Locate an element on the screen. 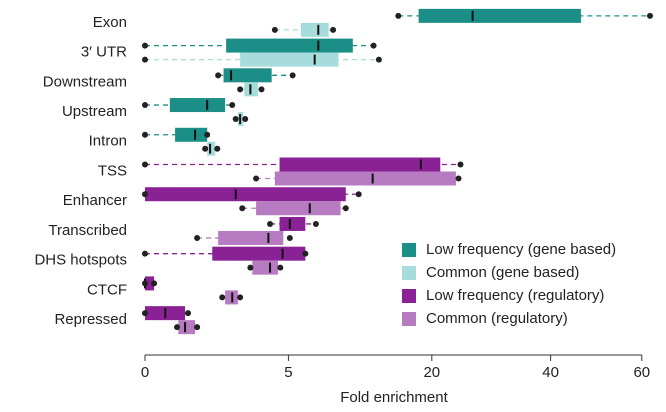 The image size is (666, 412). x-tick-label: 20 is located at coordinates (431, 372).